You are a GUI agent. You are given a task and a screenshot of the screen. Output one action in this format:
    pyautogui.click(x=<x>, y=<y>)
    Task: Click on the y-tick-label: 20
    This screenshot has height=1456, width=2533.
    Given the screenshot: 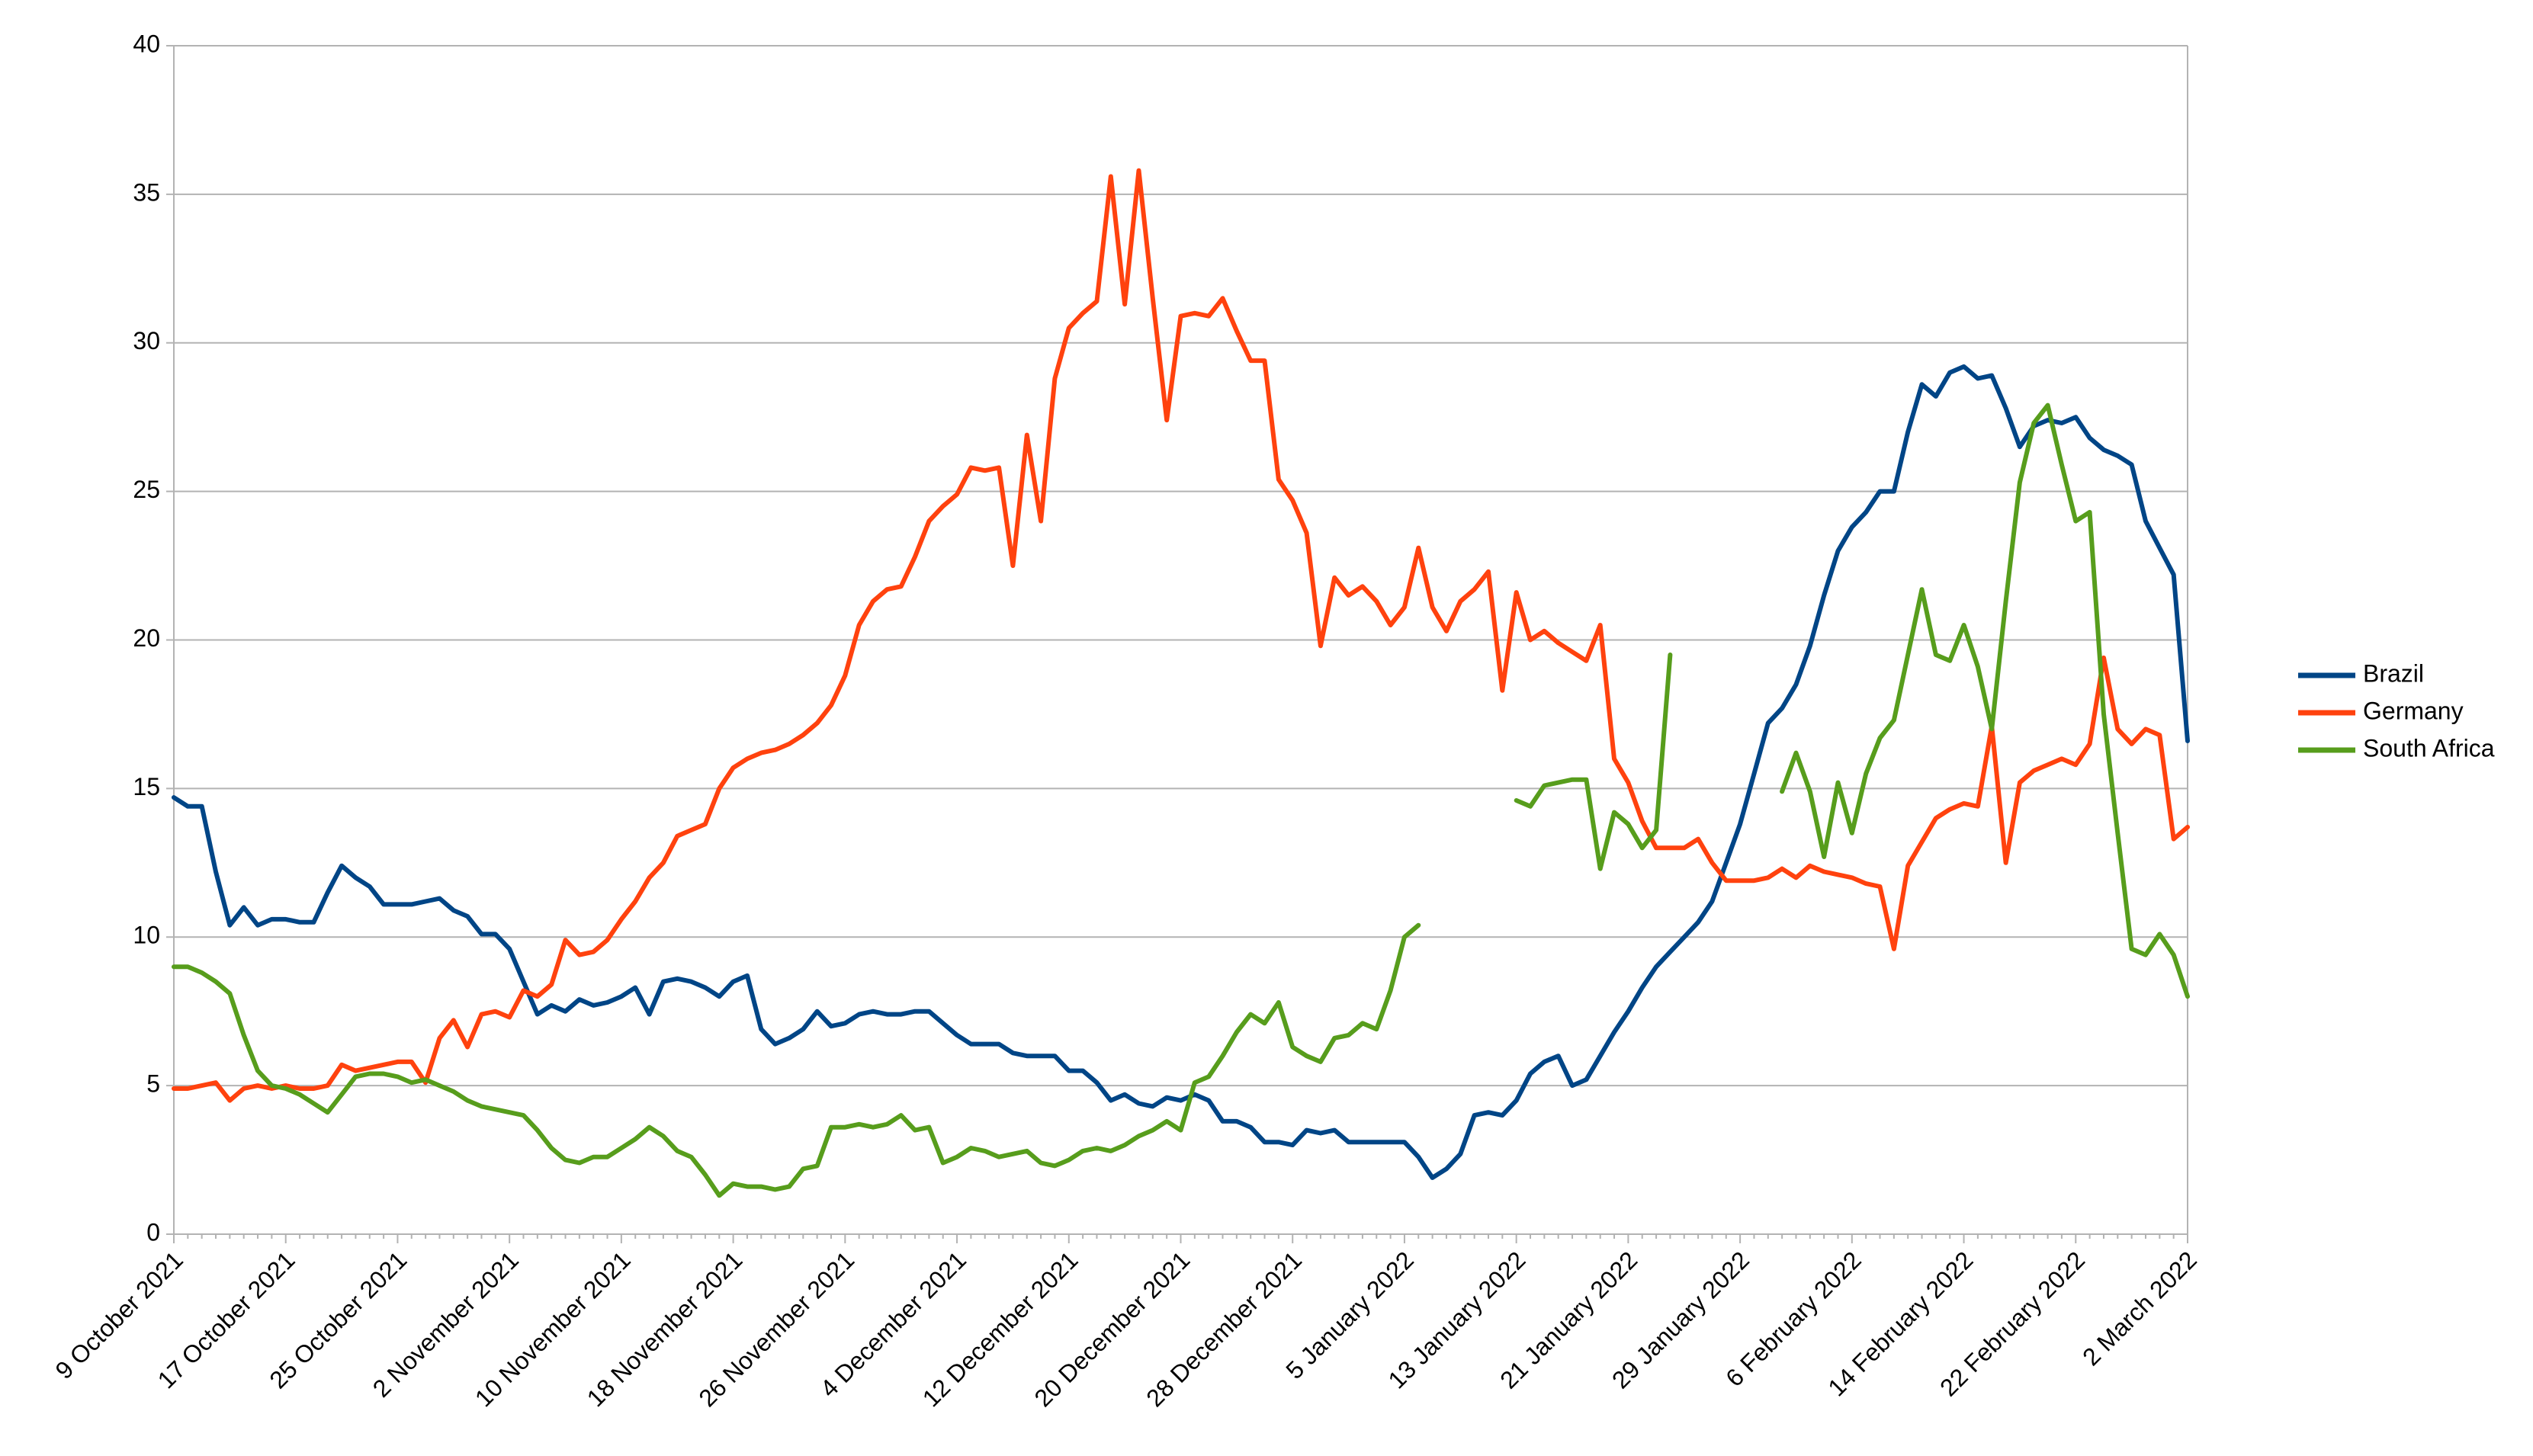 What is the action you would take?
    pyautogui.click(x=146, y=638)
    